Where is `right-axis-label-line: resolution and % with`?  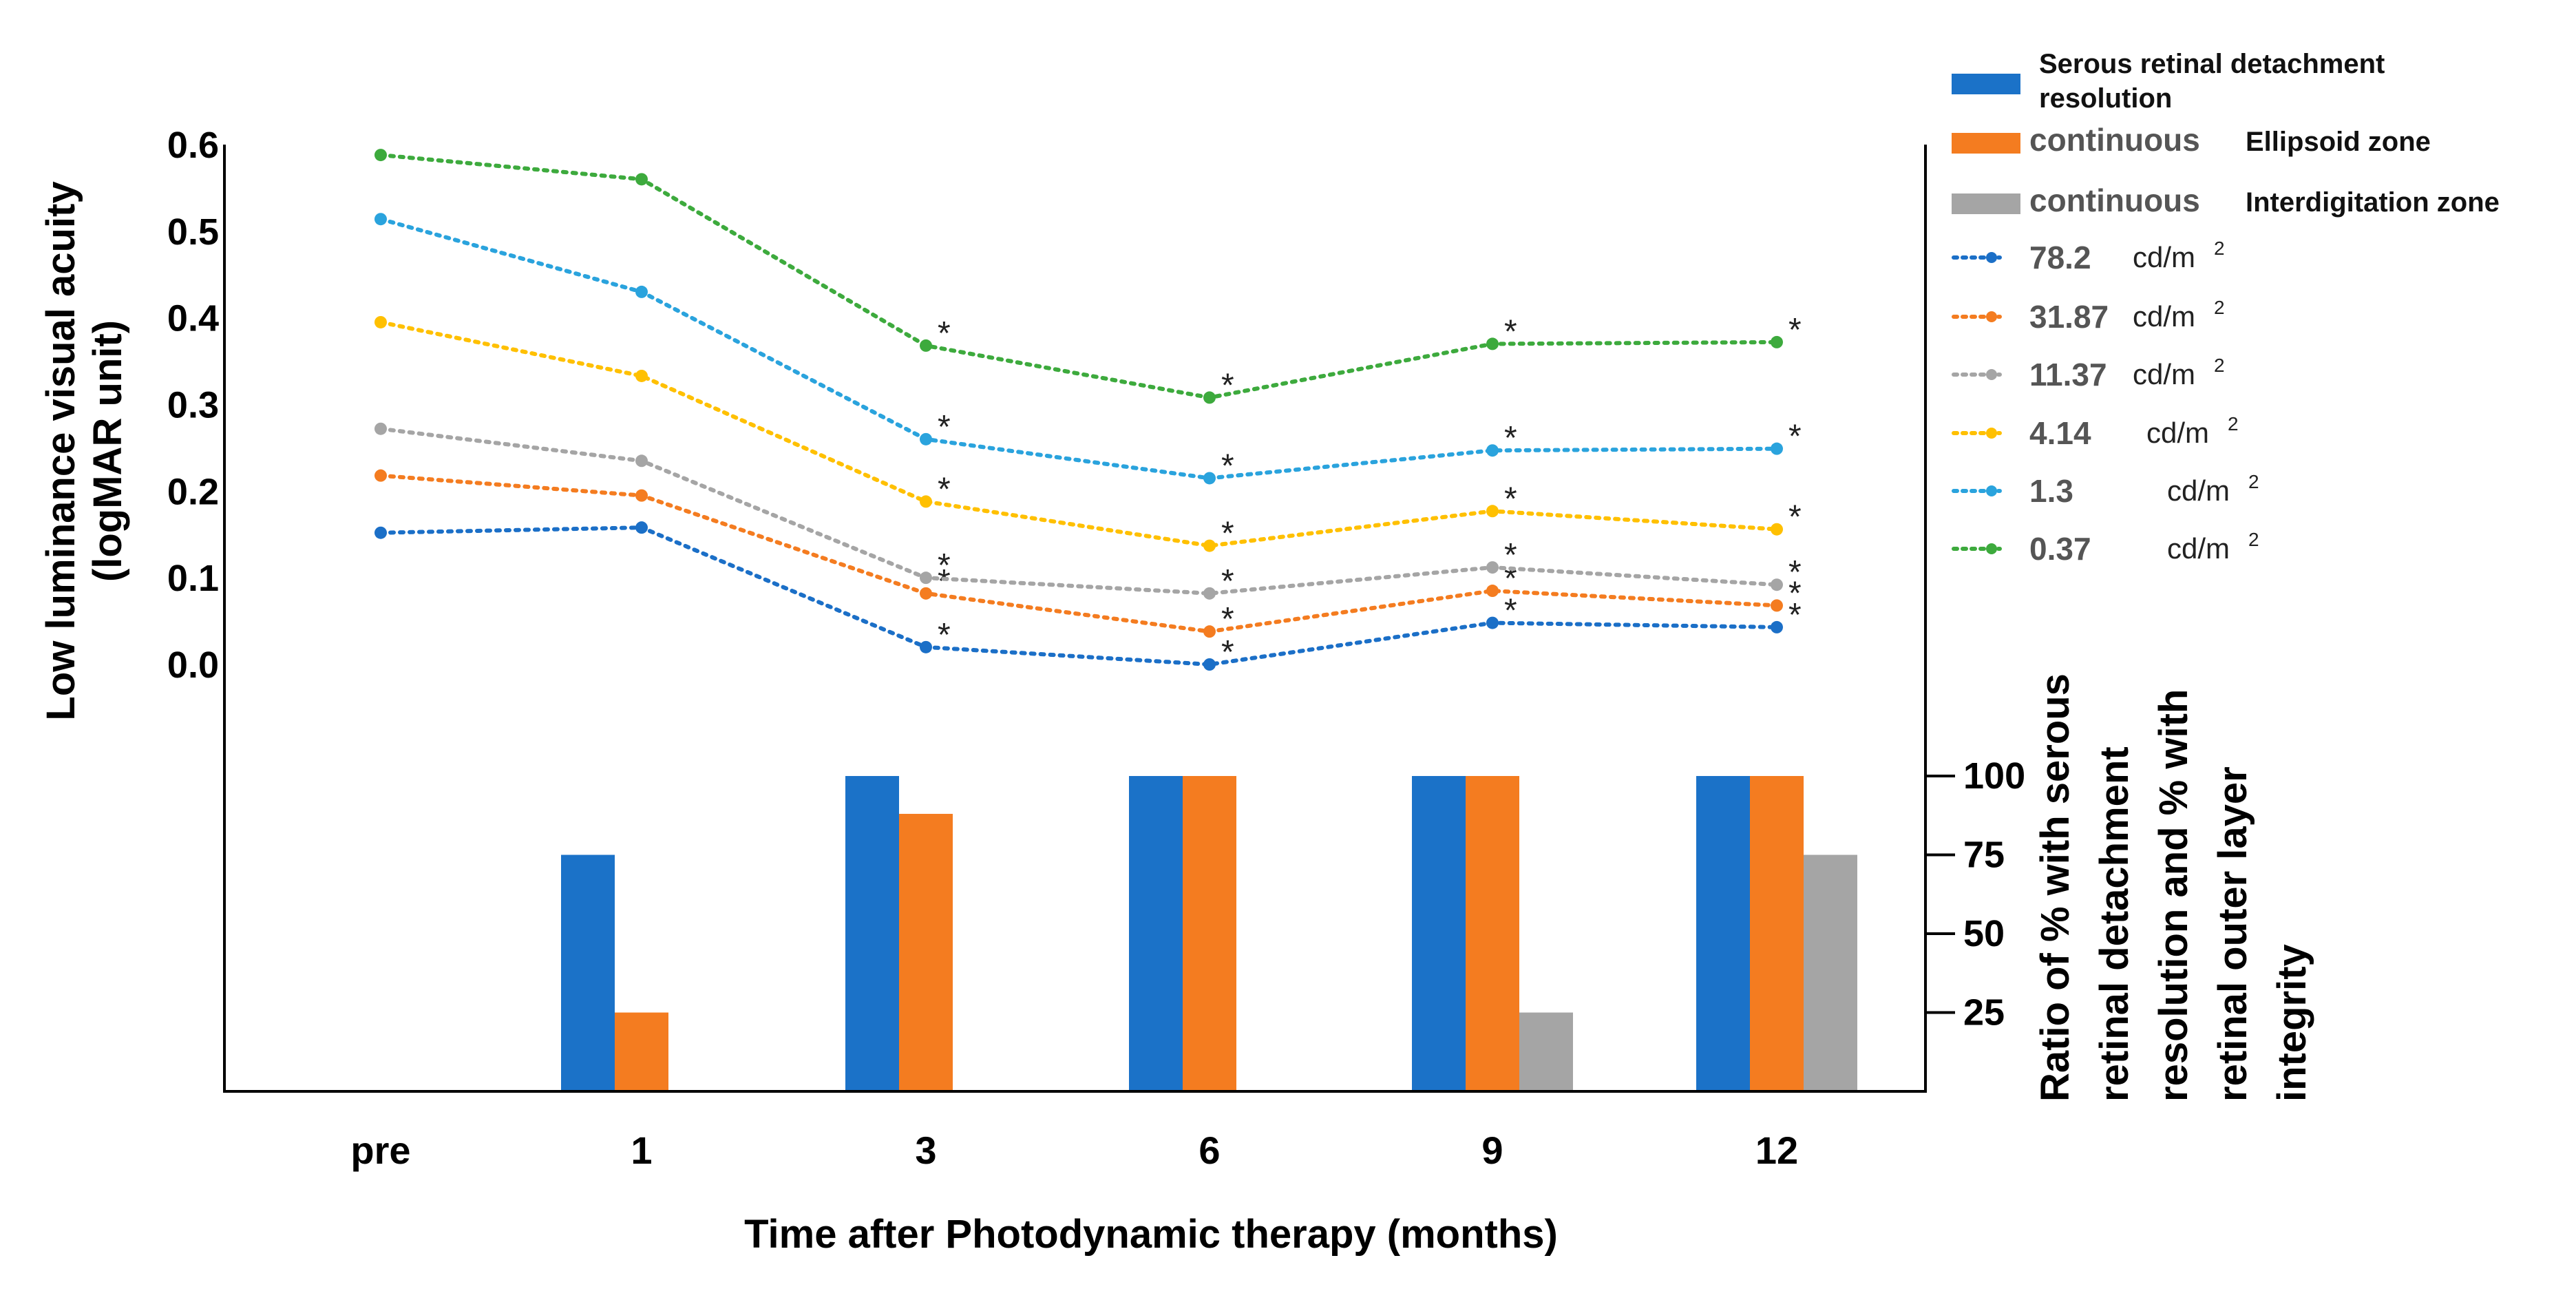
right-axis-label-line: resolution and % with is located at coordinates (2173, 896).